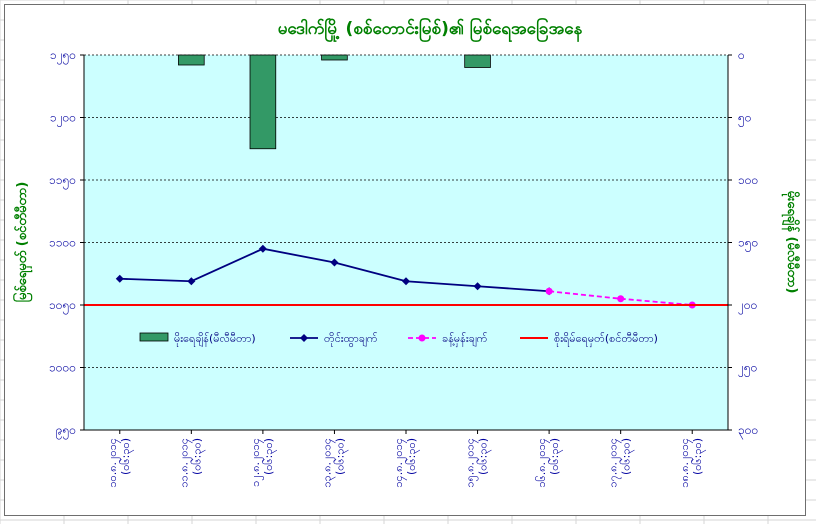 Image resolution: width=816 pixels, height=524 pixels. Describe the element at coordinates (748, 244) in the screenshot. I see `right-tick-label: ၁၅၀` at that location.